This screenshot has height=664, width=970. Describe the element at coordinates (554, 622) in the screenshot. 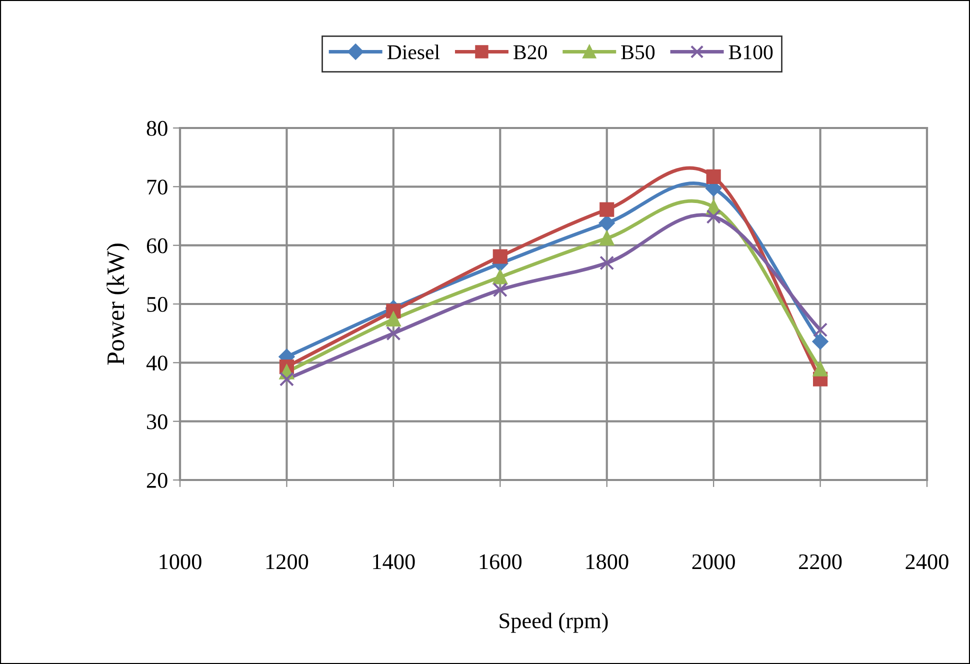

I see `x-axis-title: Speed (rpm)` at that location.